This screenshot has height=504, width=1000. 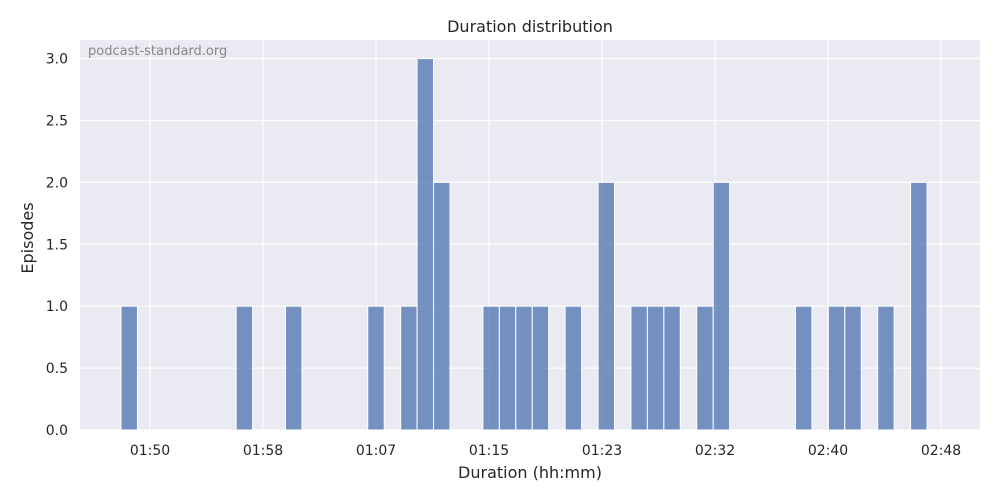 I want to click on y-tick-label: 0.5, so click(x=57, y=369).